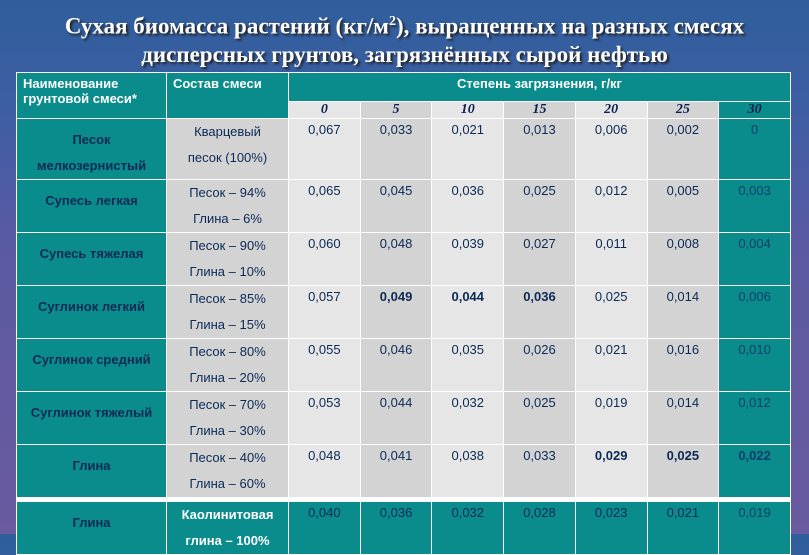  What do you see at coordinates (324, 526) in the screenshot?
I see `value-cell: 0,040` at bounding box center [324, 526].